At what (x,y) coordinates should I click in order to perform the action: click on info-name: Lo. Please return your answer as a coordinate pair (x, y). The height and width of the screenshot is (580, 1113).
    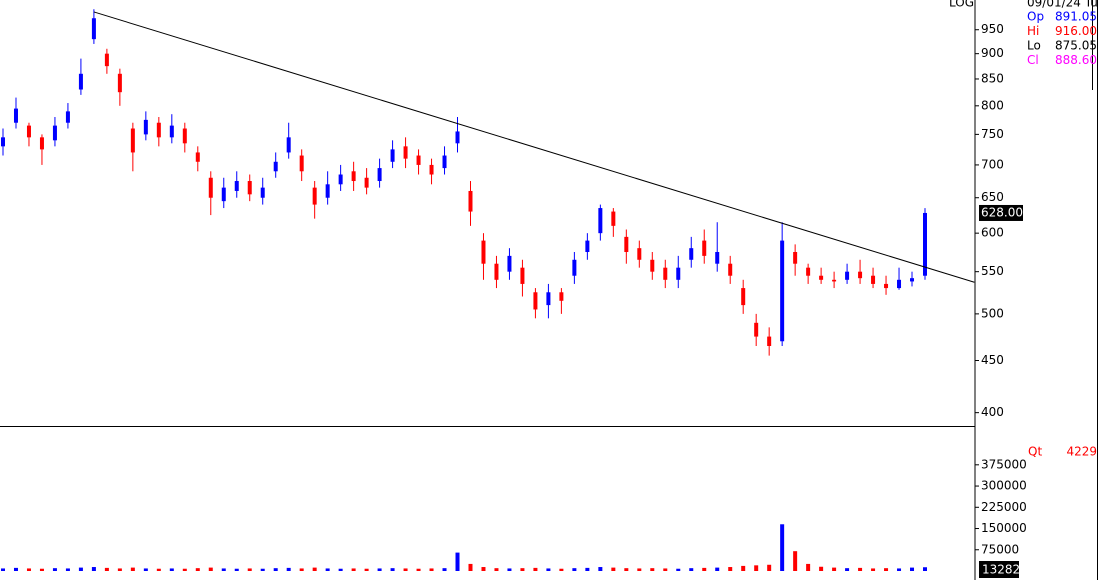
    Looking at the image, I should click on (1034, 46).